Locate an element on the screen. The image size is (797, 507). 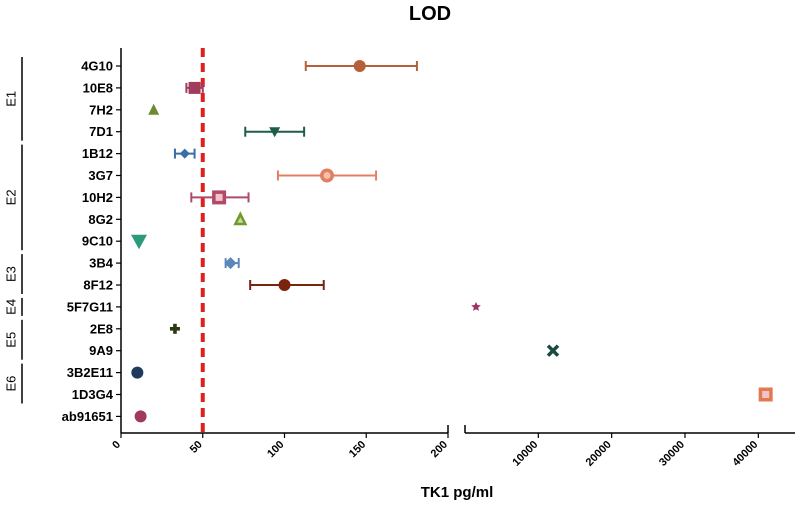
x-tick-label: 30000 is located at coordinates (672, 454).